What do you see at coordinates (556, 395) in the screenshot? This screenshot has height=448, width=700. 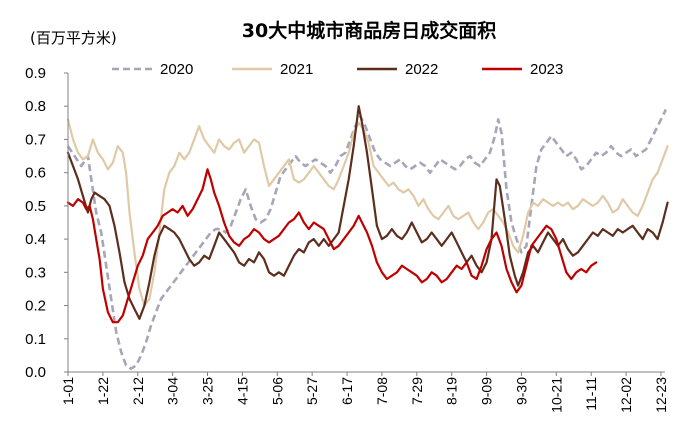 I see `x-tick-label: 10-21` at bounding box center [556, 395].